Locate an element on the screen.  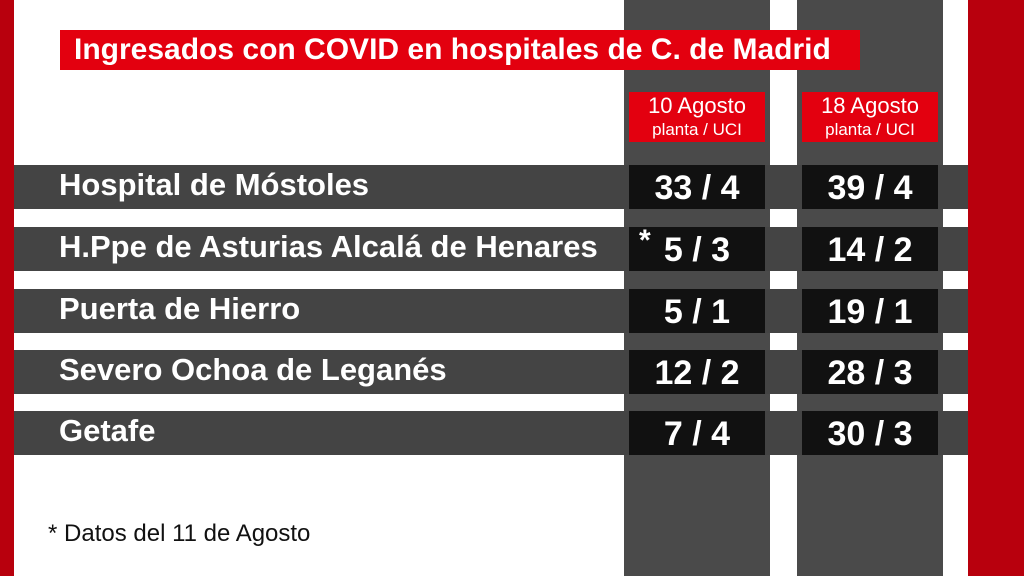
hospital-name: Puerta de Hierro is located at coordinates (180, 308).